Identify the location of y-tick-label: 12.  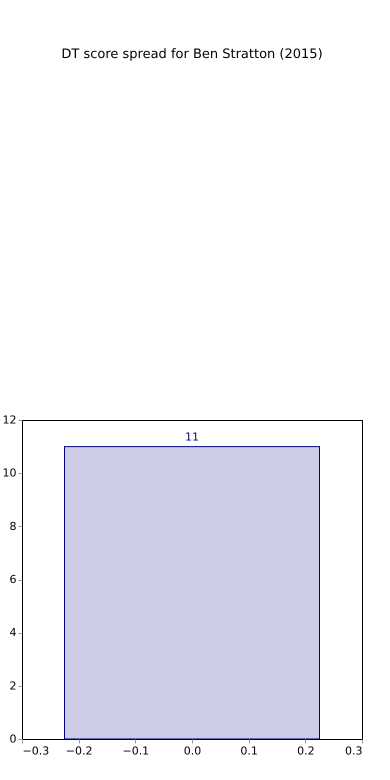
(9, 420).